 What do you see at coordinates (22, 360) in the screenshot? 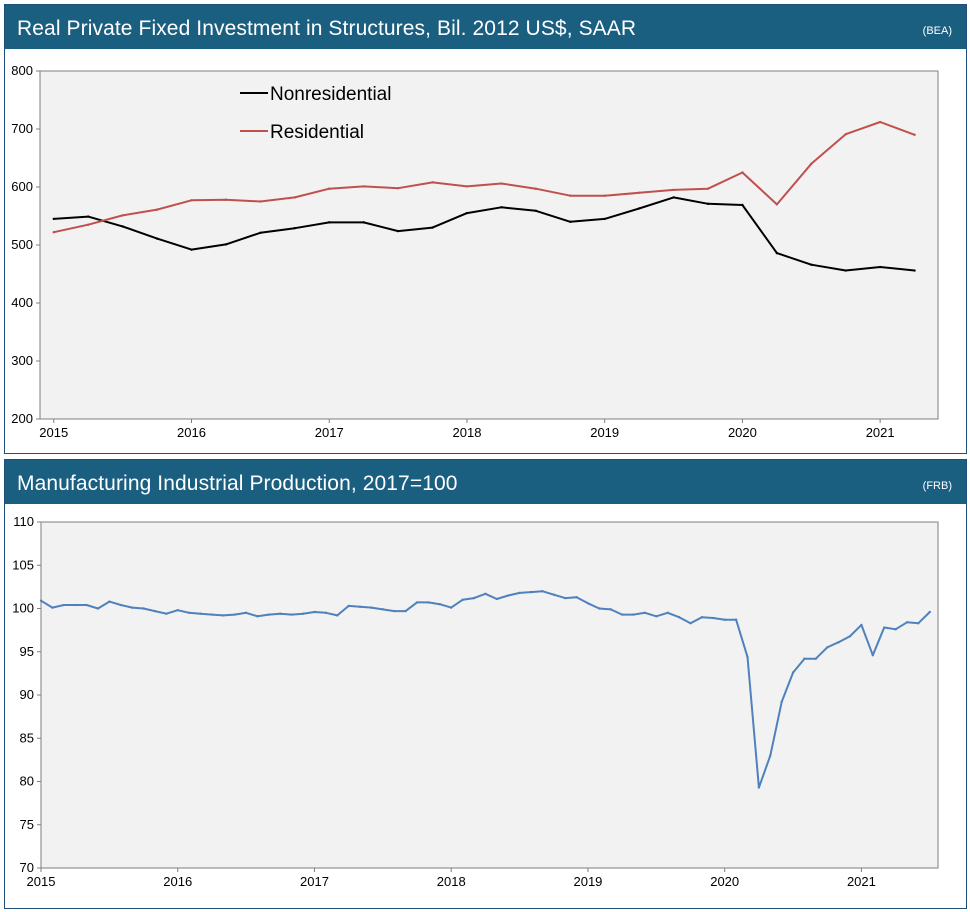
I see `y-tick-label: 300` at bounding box center [22, 360].